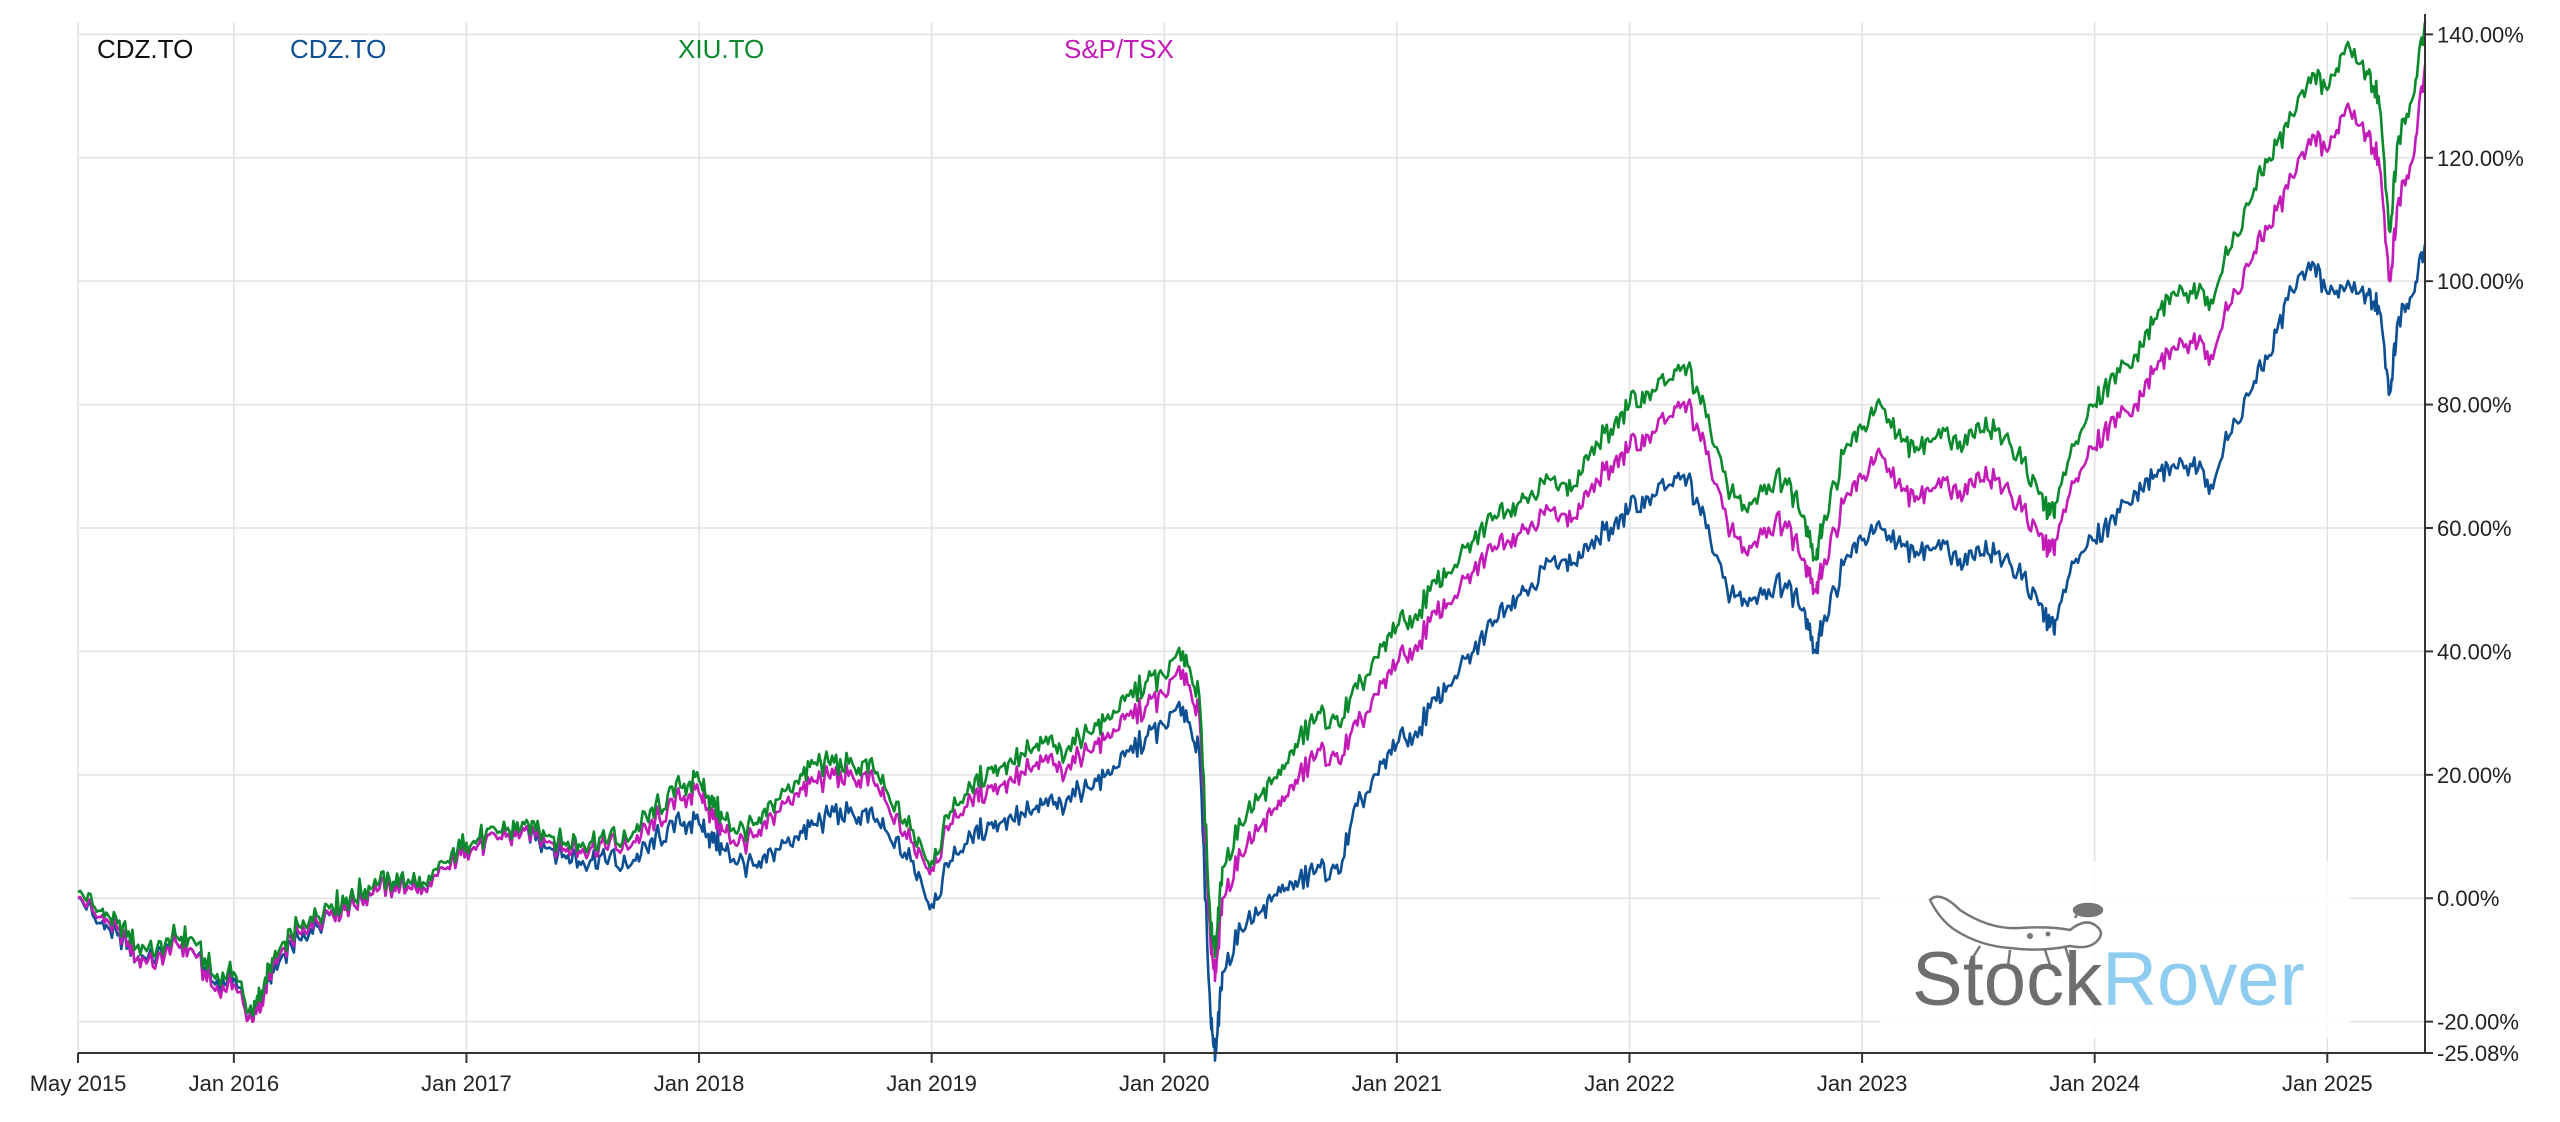  Describe the element at coordinates (2468, 898) in the screenshot. I see `y-tick-label: 0.00%` at that location.